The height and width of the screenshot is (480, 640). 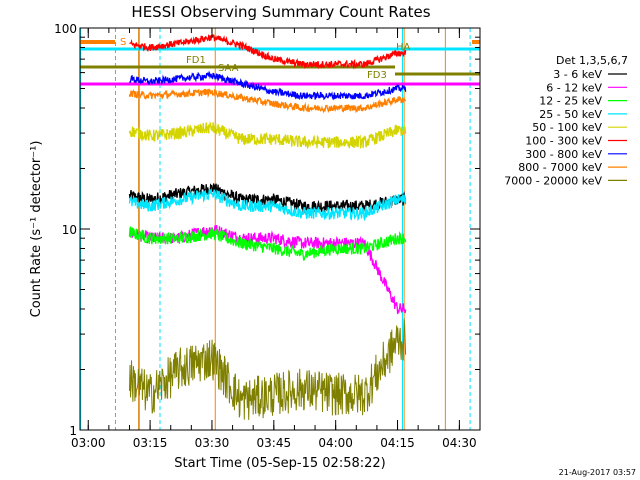 I want to click on series-12-25-kev, so click(x=267, y=243).